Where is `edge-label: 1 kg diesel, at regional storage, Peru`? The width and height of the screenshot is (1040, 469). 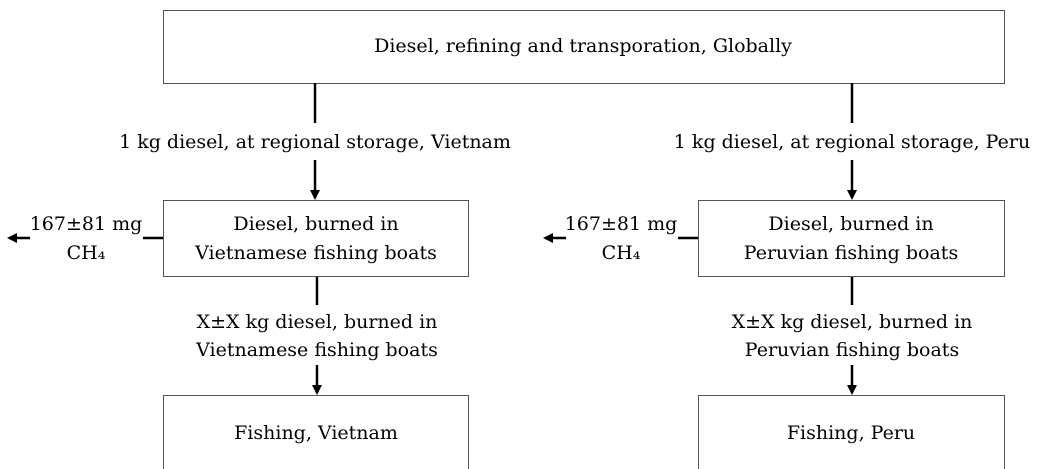 edge-label: 1 kg diesel, at regional storage, Peru is located at coordinates (852, 142).